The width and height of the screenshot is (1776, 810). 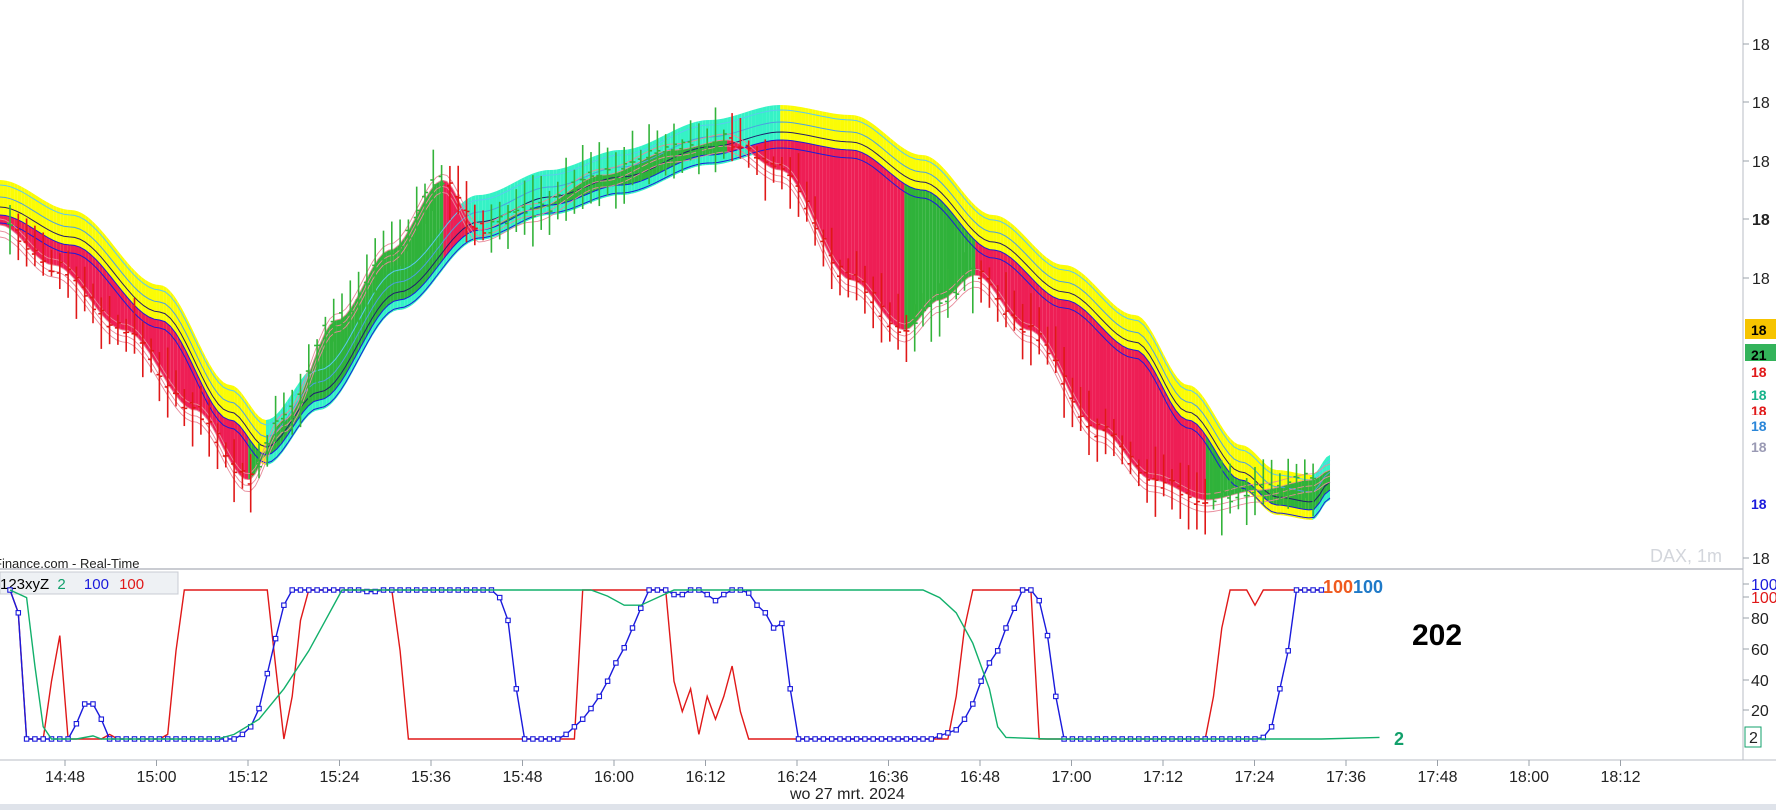 What do you see at coordinates (89, 583) in the screenshot?
I see `indicator-header-box` at bounding box center [89, 583].